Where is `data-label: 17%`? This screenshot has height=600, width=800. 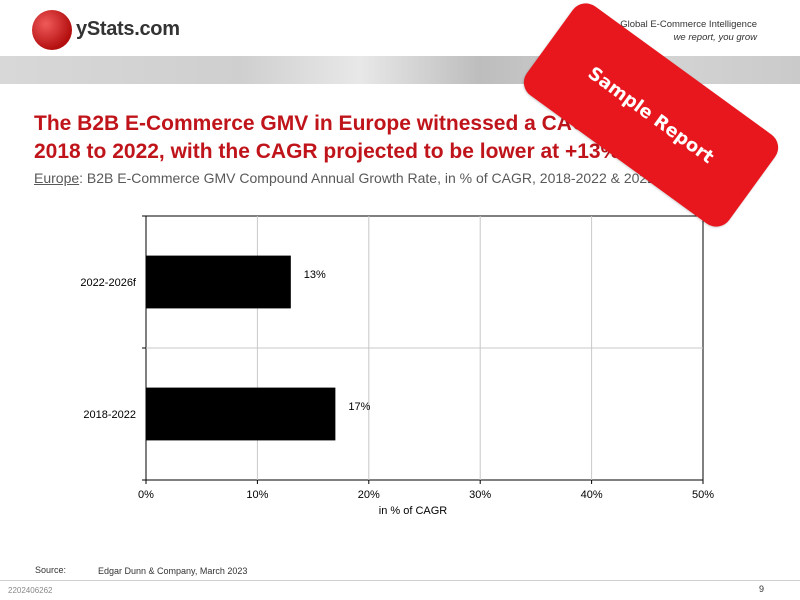
data-label: 17% is located at coordinates (359, 407).